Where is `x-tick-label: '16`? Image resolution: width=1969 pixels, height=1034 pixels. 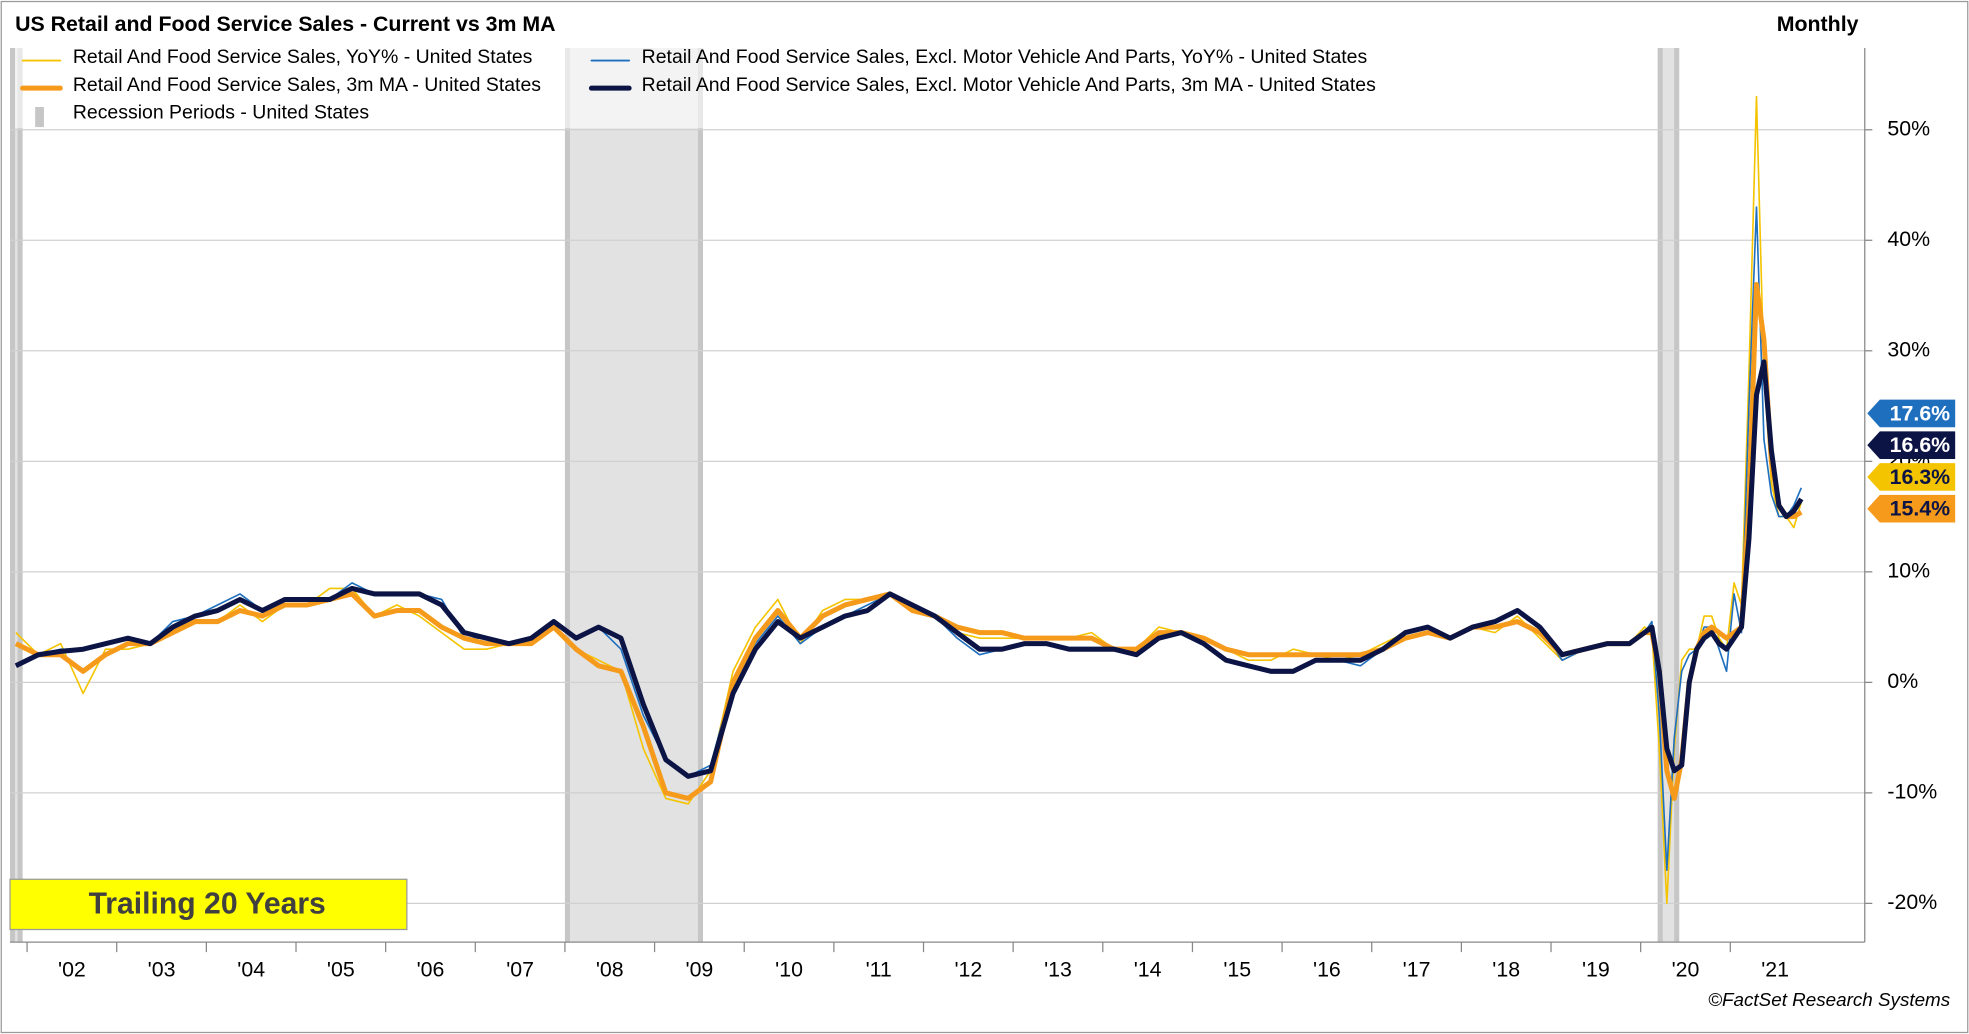
x-tick-label: '16 is located at coordinates (1327, 970).